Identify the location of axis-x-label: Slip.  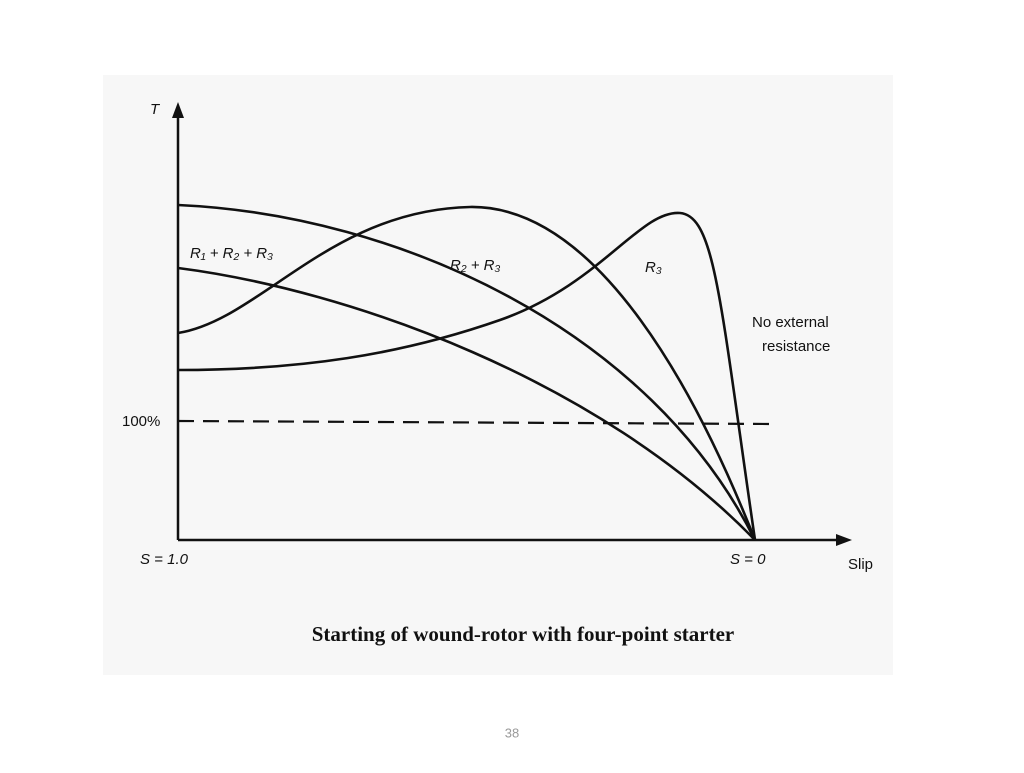
(860, 564).